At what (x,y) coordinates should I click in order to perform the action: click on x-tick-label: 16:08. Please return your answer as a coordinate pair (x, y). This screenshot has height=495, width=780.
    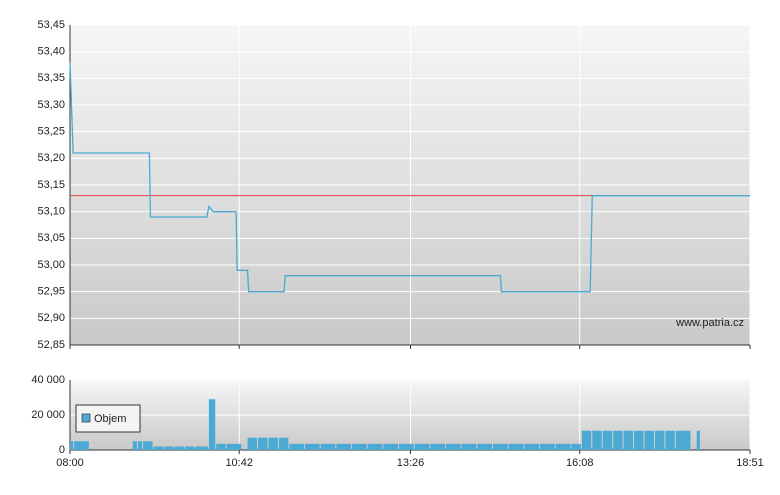
    Looking at the image, I should click on (580, 463).